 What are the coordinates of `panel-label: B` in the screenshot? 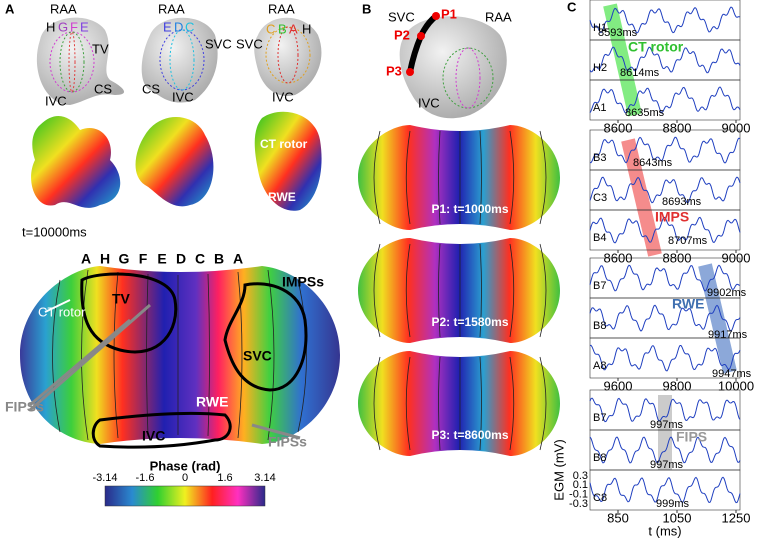 It's located at (366, 8).